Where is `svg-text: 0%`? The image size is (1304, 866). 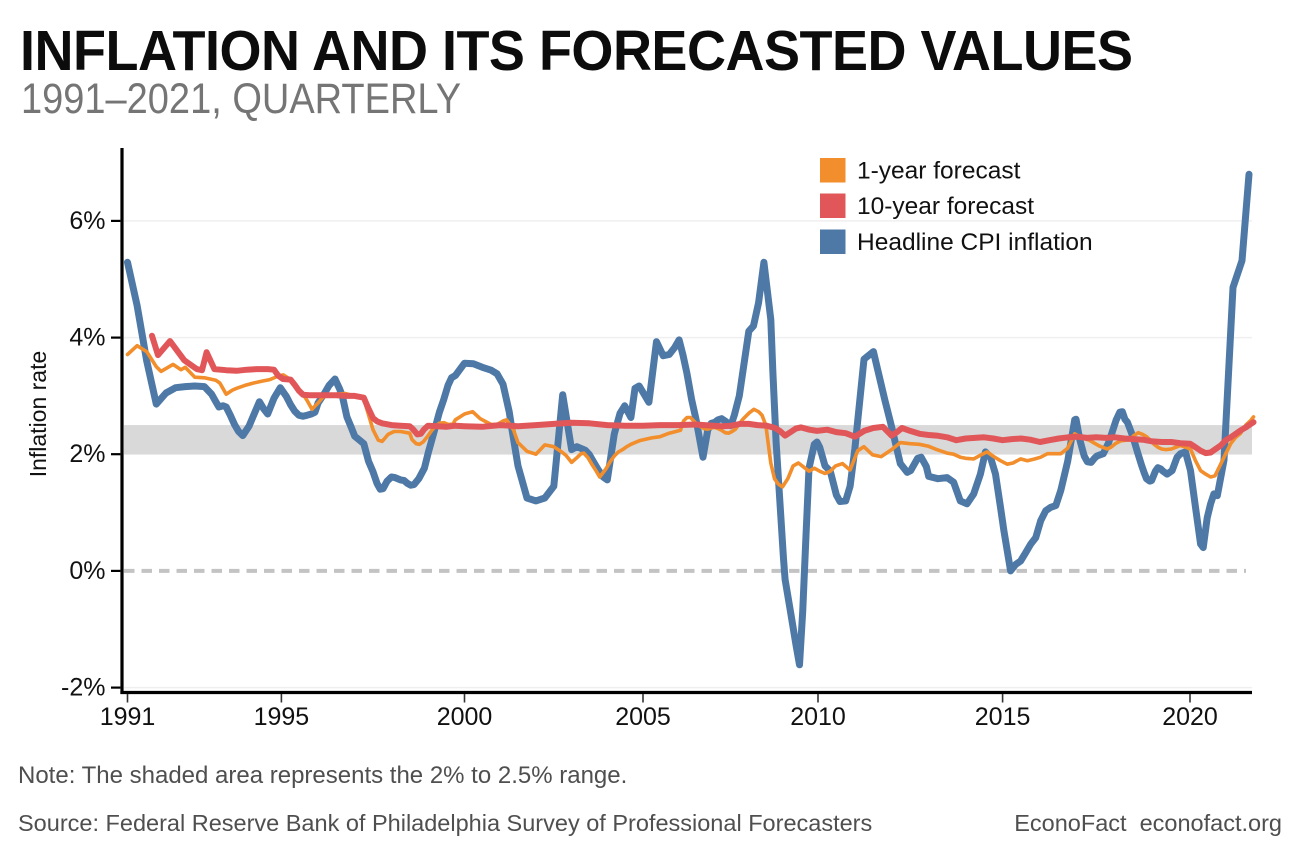 svg-text: 0% is located at coordinates (87, 571).